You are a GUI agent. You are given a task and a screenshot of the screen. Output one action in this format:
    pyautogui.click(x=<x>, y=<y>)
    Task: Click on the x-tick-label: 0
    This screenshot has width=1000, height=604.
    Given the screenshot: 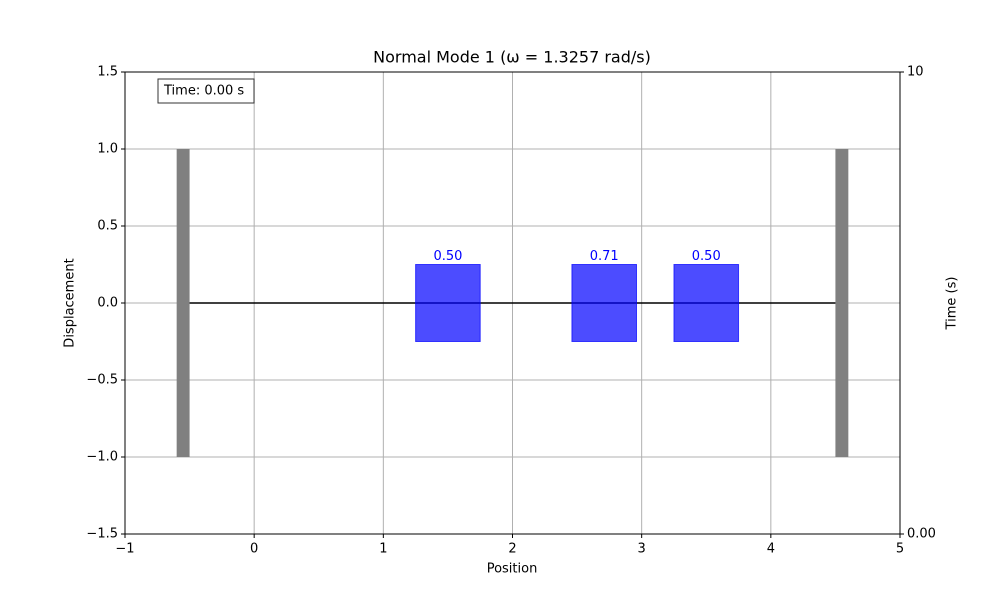 What is the action you would take?
    pyautogui.click(x=254, y=549)
    